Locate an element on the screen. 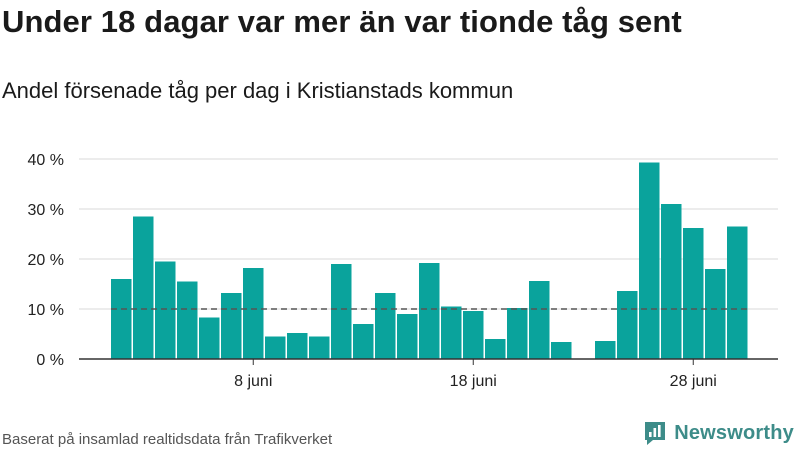  x-tick-label: 8 juni is located at coordinates (253, 381).